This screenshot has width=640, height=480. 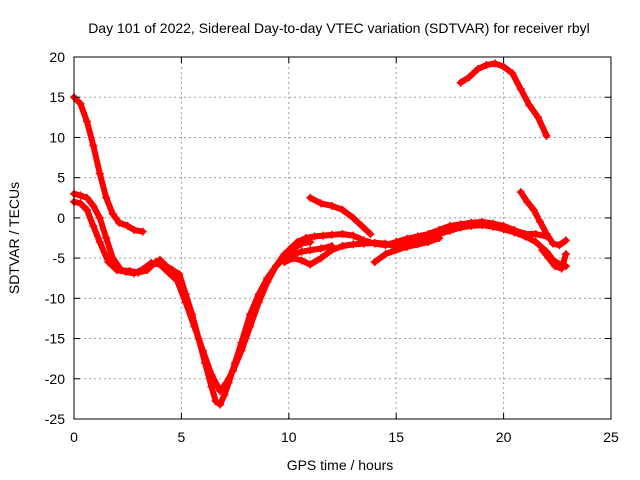 What do you see at coordinates (611, 437) in the screenshot?
I see `x-tick-label: 25` at bounding box center [611, 437].